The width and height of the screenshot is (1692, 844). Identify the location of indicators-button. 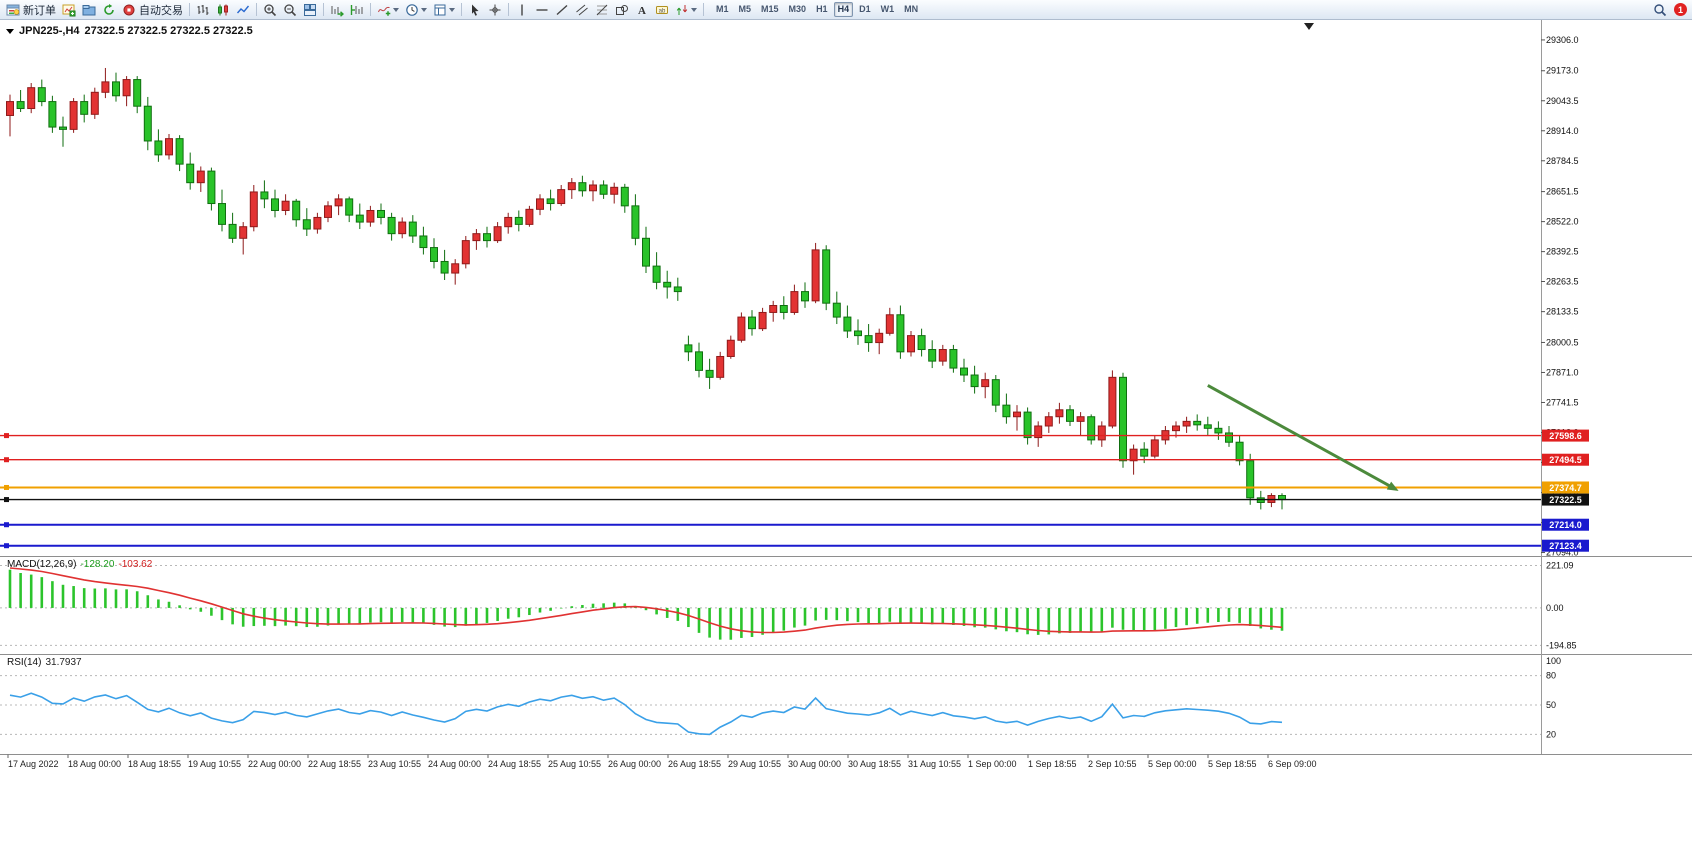
(388, 9).